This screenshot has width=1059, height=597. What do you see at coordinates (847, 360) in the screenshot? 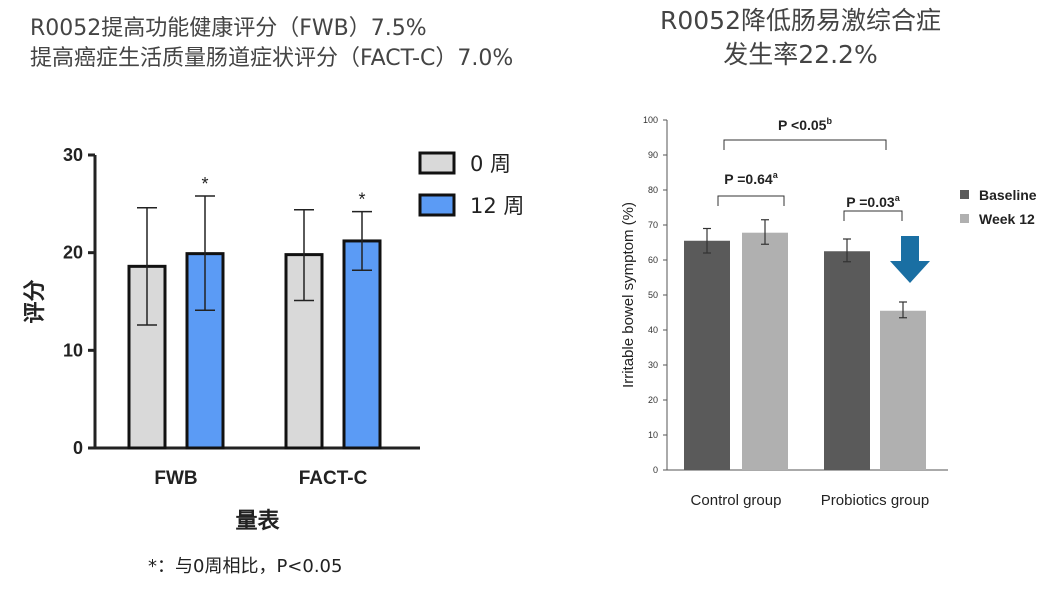
I see `bar-baseline-probiotics` at bounding box center [847, 360].